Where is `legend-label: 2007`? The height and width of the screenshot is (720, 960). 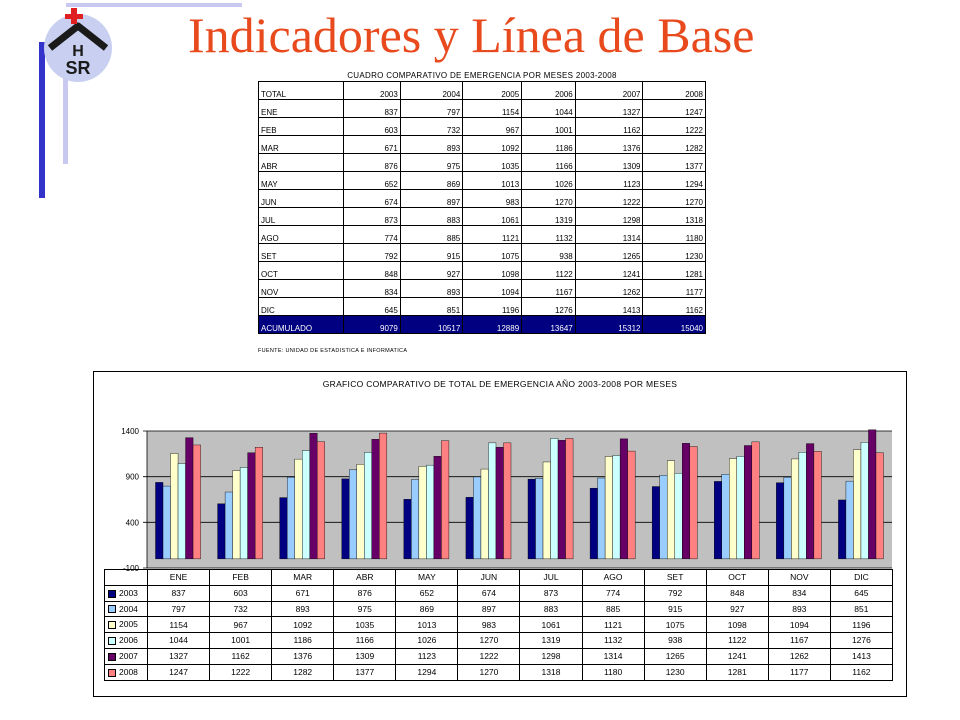 legend-label: 2007 is located at coordinates (128, 656).